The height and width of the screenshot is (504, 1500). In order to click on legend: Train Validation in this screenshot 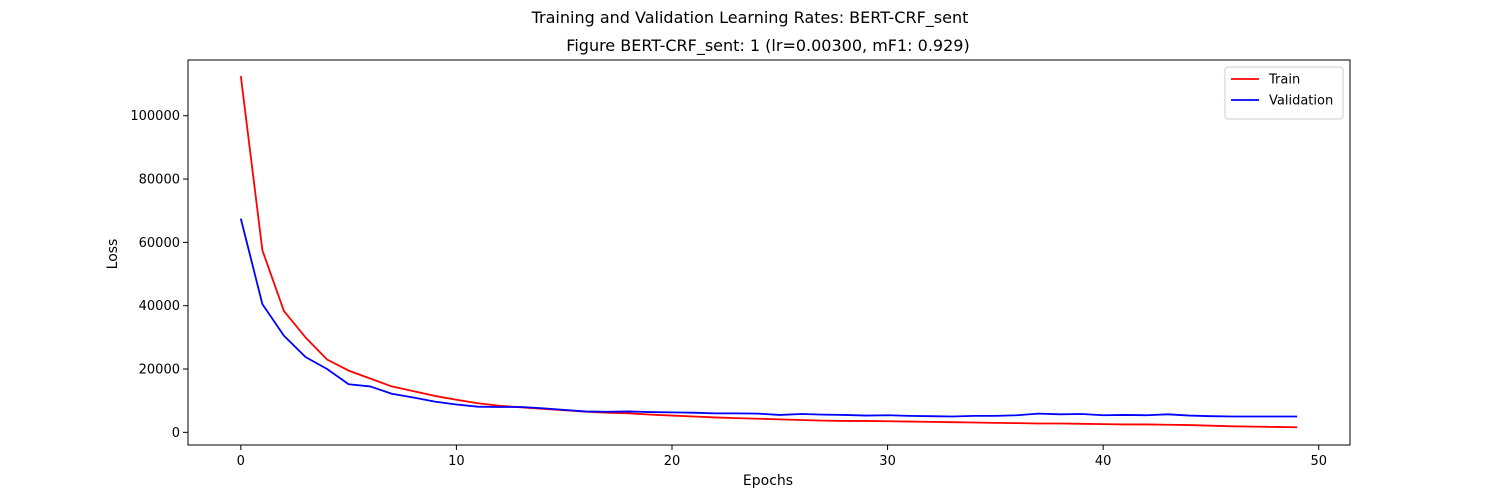, I will do `click(1284, 93)`.